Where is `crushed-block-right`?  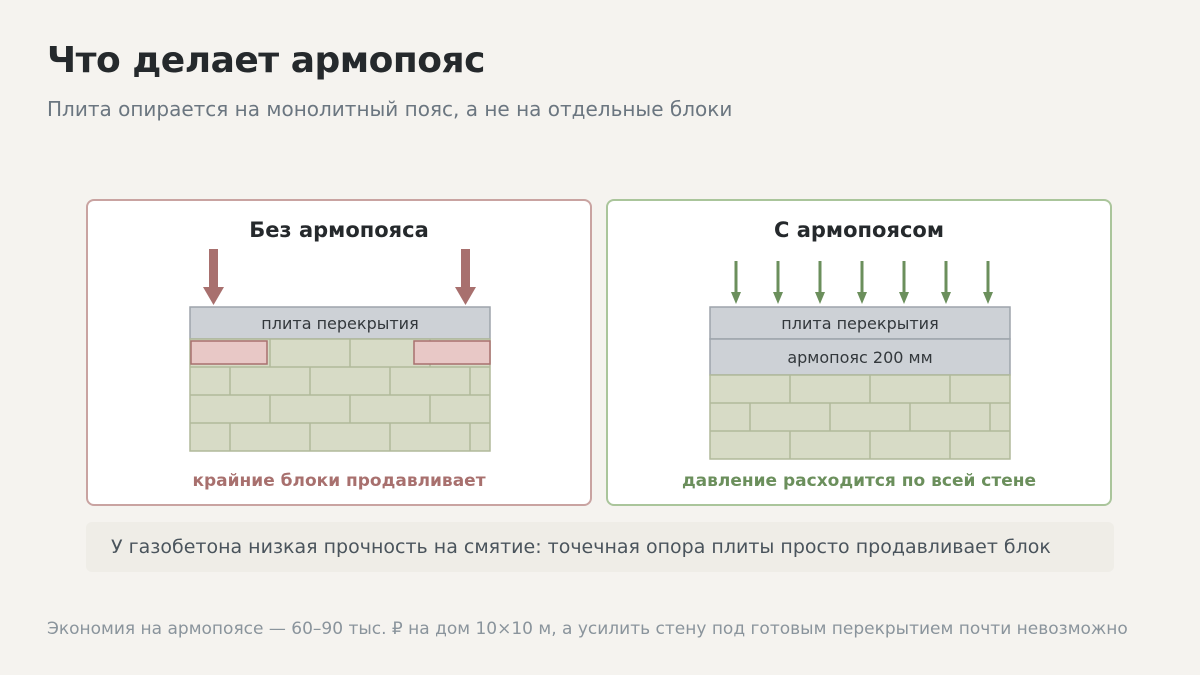 crushed-block-right is located at coordinates (452, 352).